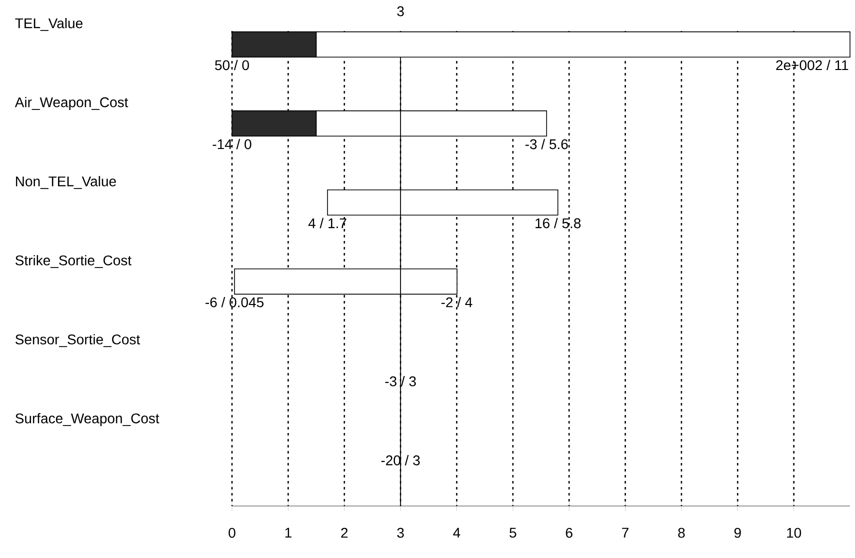 This screenshot has height=558, width=855. Describe the element at coordinates (232, 65) in the screenshot. I see `annotation: 50 / 0` at that location.